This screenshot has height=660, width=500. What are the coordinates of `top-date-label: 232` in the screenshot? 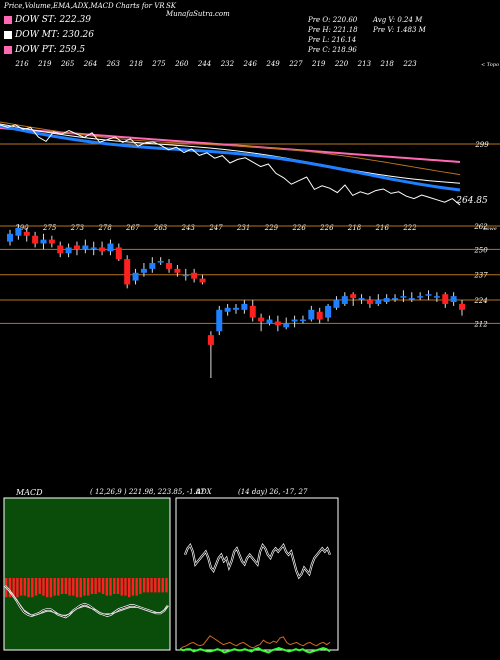 It's located at (227, 64).